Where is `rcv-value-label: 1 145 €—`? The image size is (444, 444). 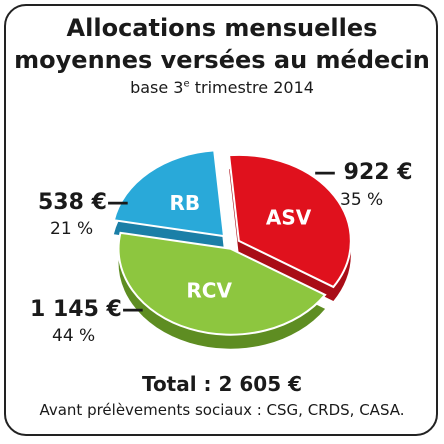
rcv-value-label: 1 145 €— is located at coordinates (87, 309).